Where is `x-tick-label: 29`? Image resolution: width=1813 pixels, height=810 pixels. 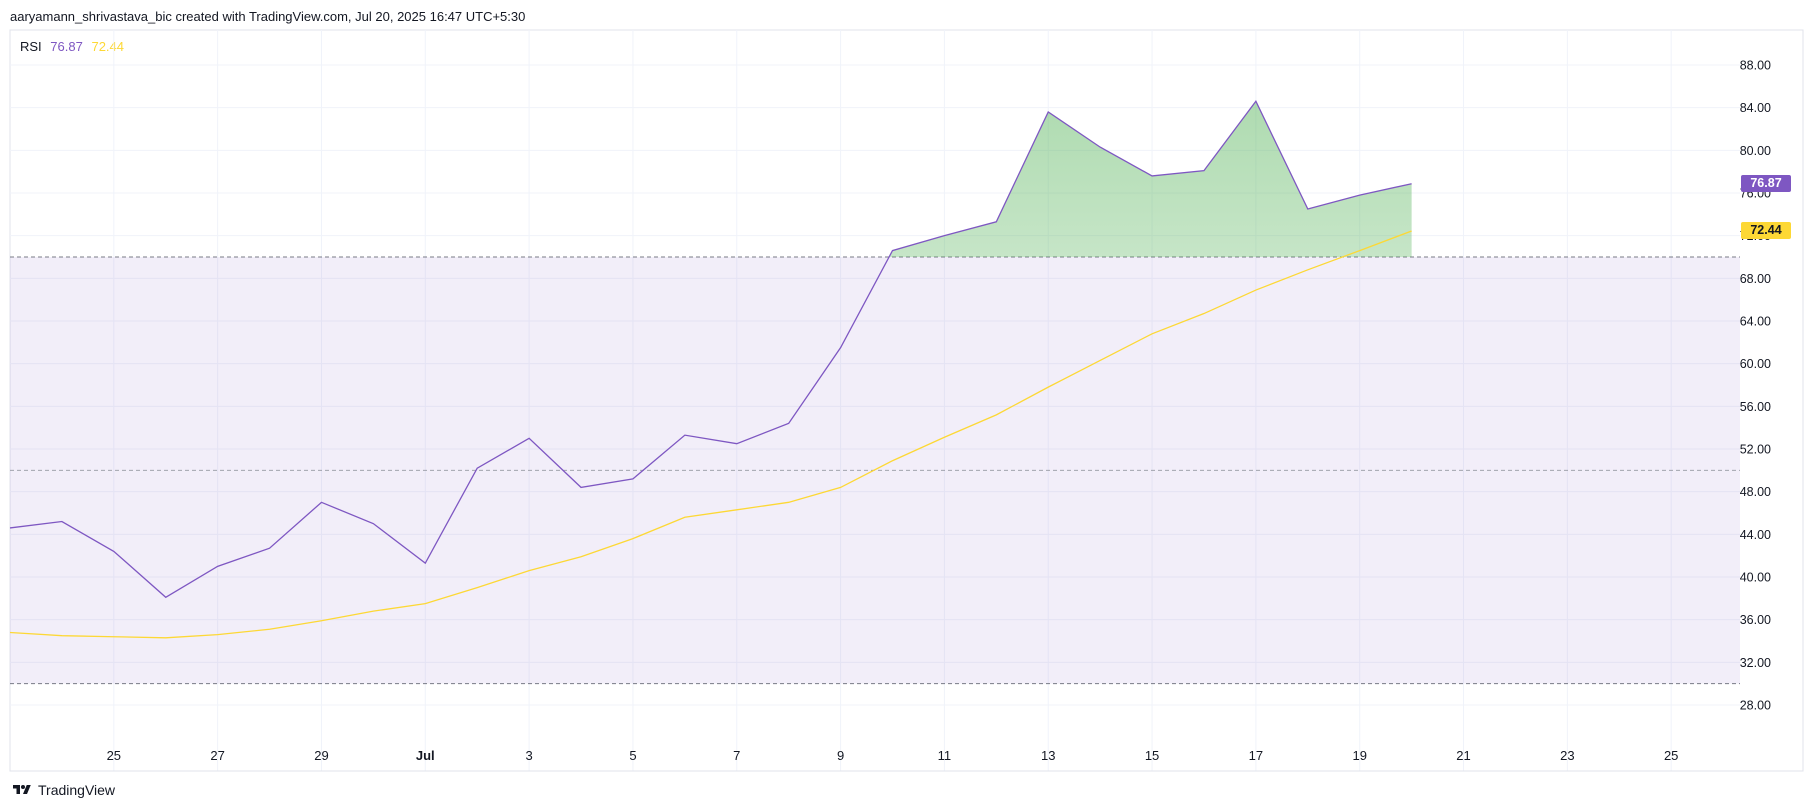 x-tick-label: 29 is located at coordinates (321, 755).